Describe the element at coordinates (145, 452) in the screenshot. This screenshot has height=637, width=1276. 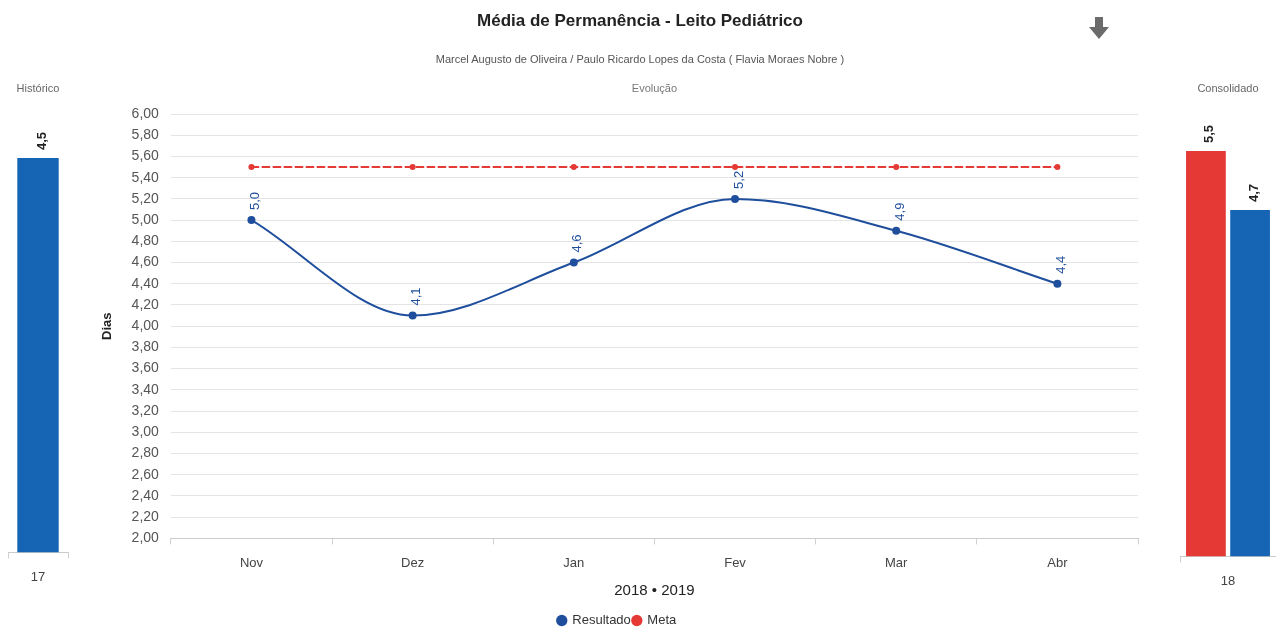
I see `y-tick-label: 2,80` at that location.